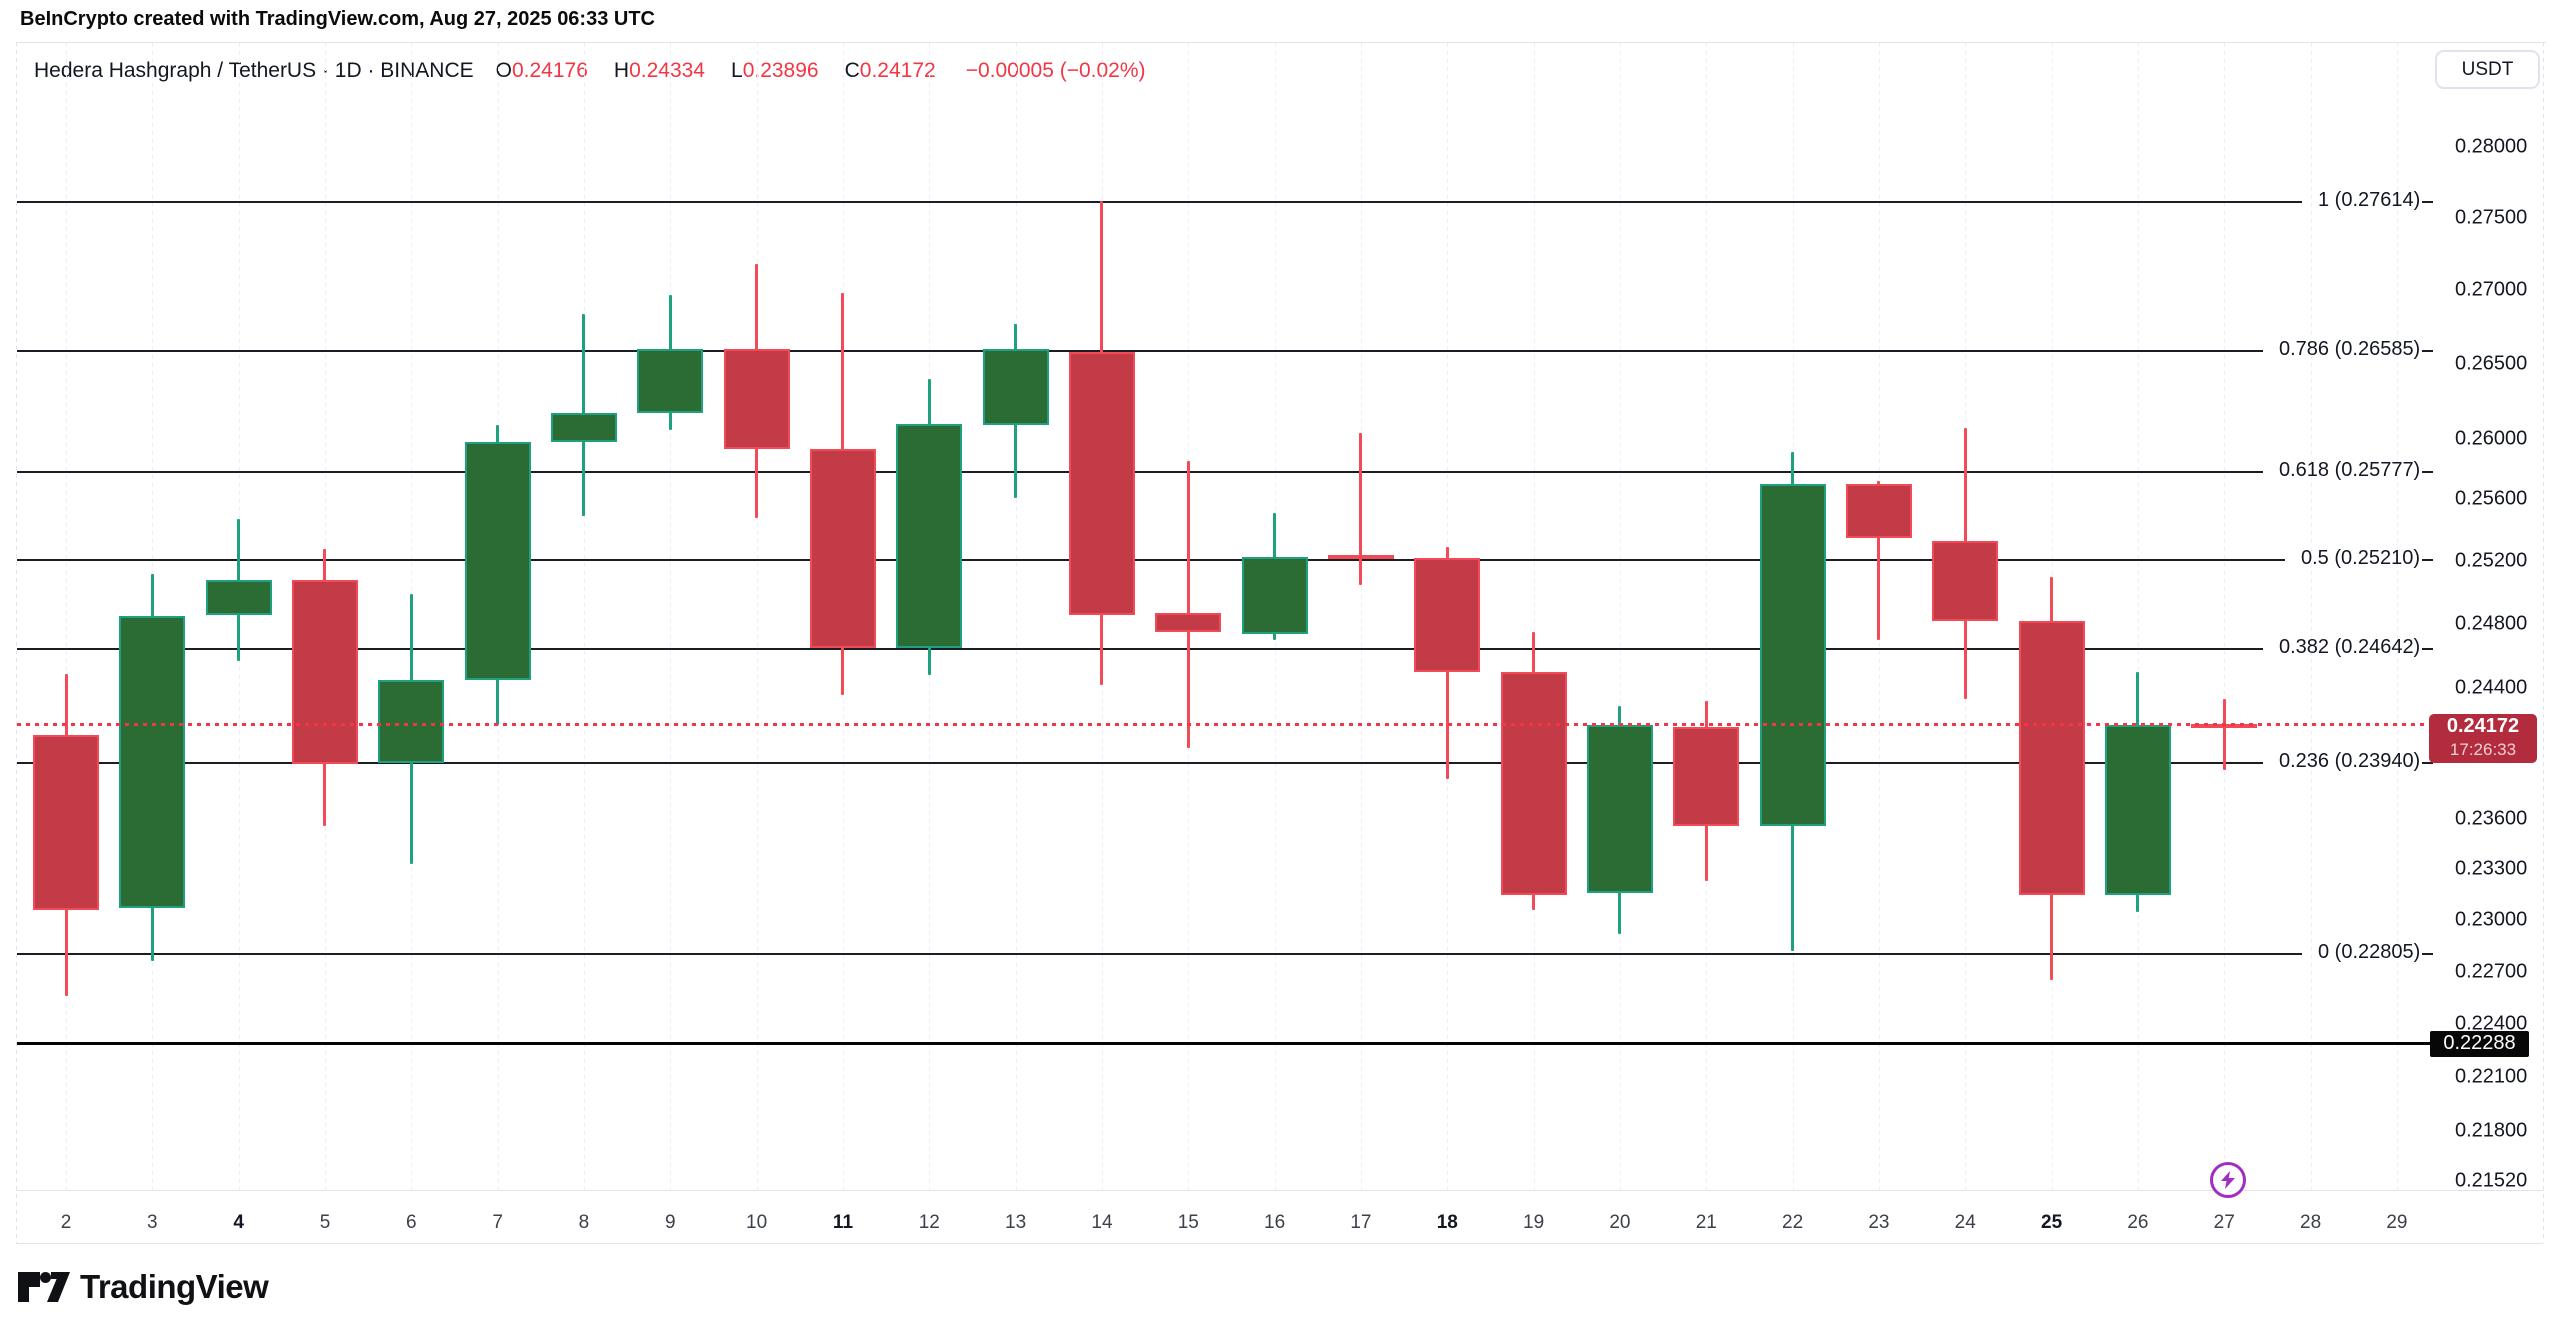 The height and width of the screenshot is (1342, 2560). What do you see at coordinates (2350, 349) in the screenshot?
I see `fib-label: 0.786 (0.26585)` at bounding box center [2350, 349].